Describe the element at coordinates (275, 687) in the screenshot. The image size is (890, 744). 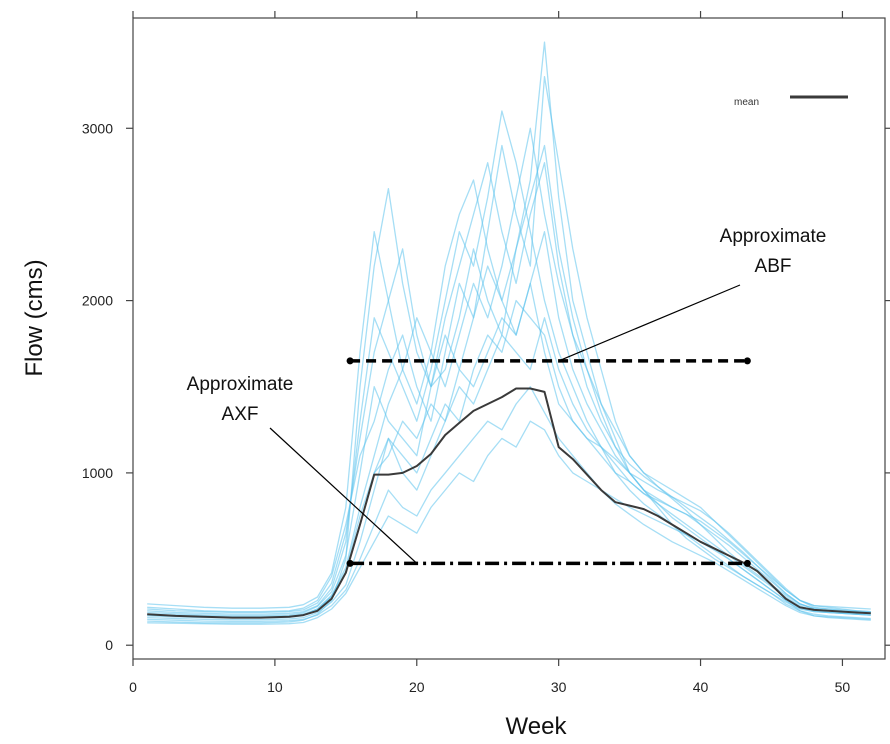
I see `x-tick-label-10: 10` at that location.